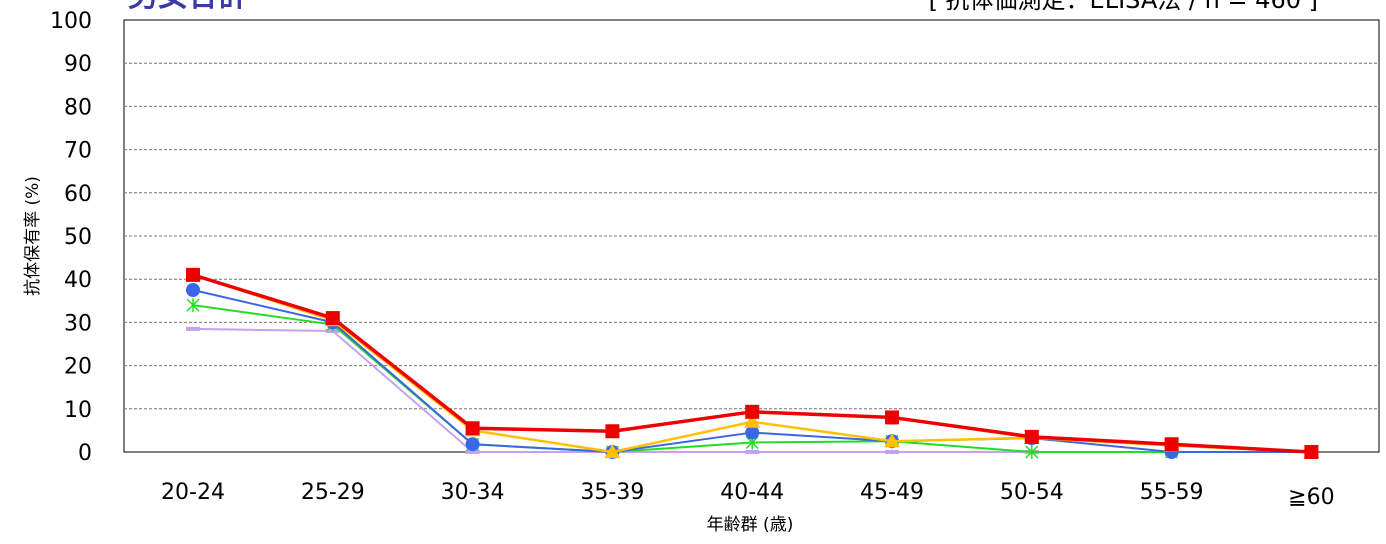  I want to click on y-tick-label: 20, so click(78, 367).